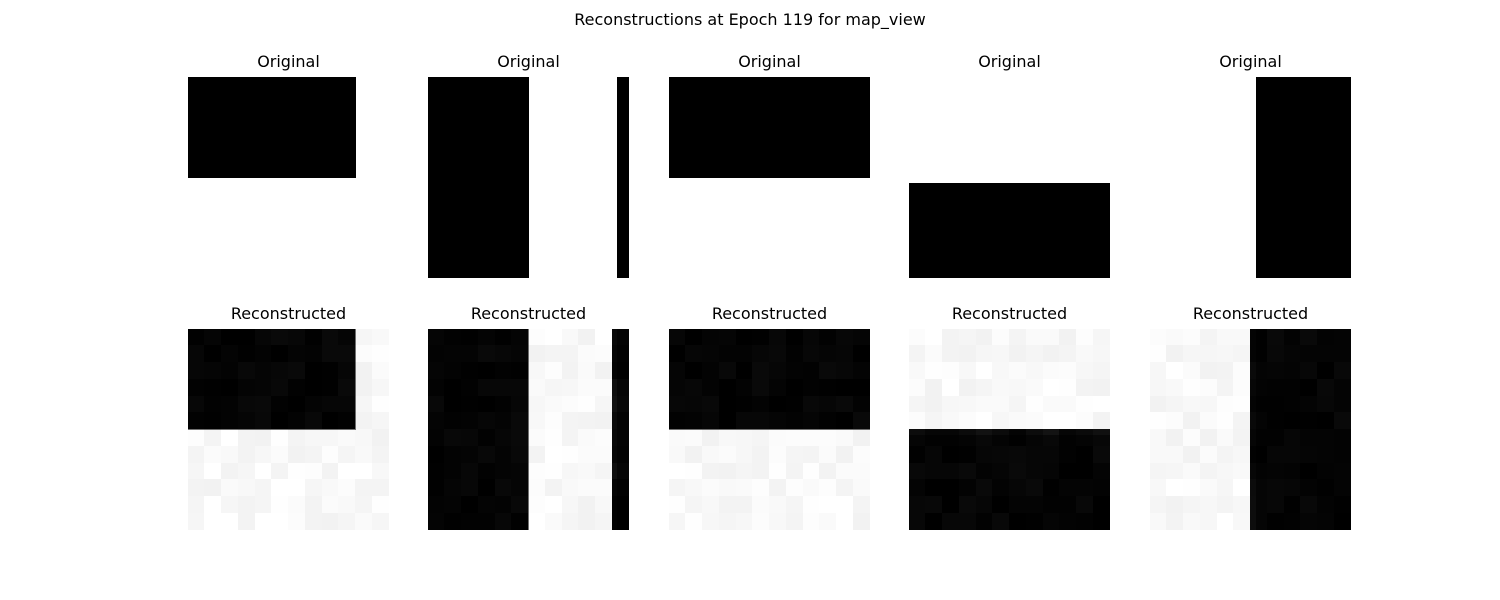 The width and height of the screenshot is (1500, 600). I want to click on panel-title-reconstructed-2: Reconstructed, so click(528, 313).